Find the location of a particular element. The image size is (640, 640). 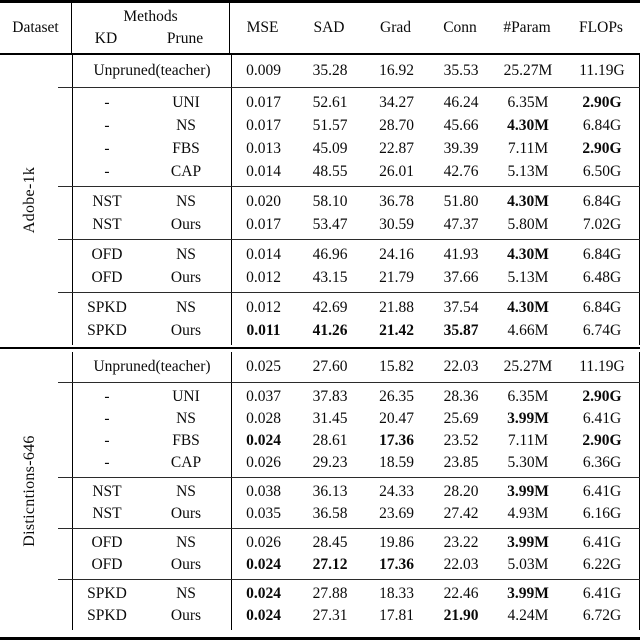

metric-cell: 0.037 is located at coordinates (263, 396).